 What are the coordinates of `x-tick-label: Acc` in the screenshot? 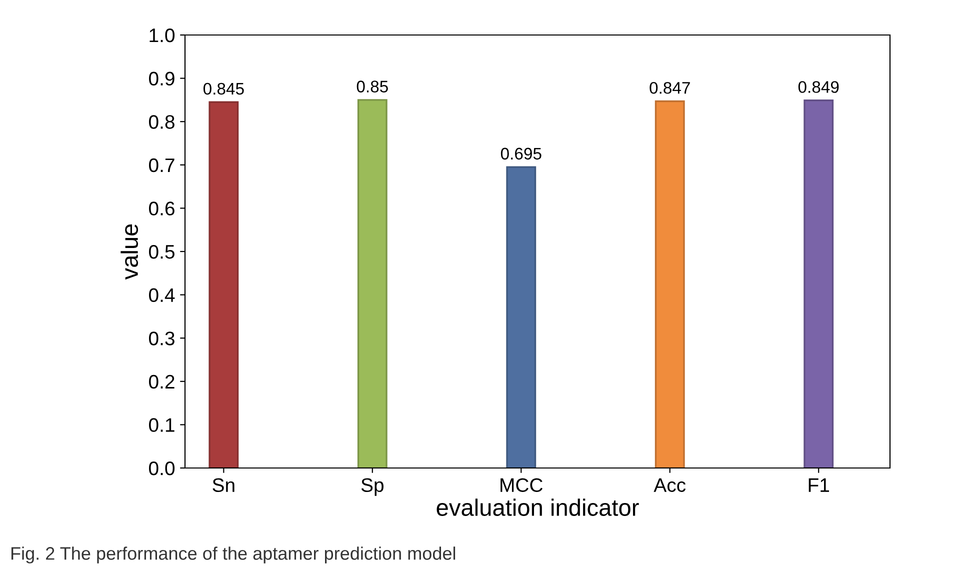 It's located at (670, 485).